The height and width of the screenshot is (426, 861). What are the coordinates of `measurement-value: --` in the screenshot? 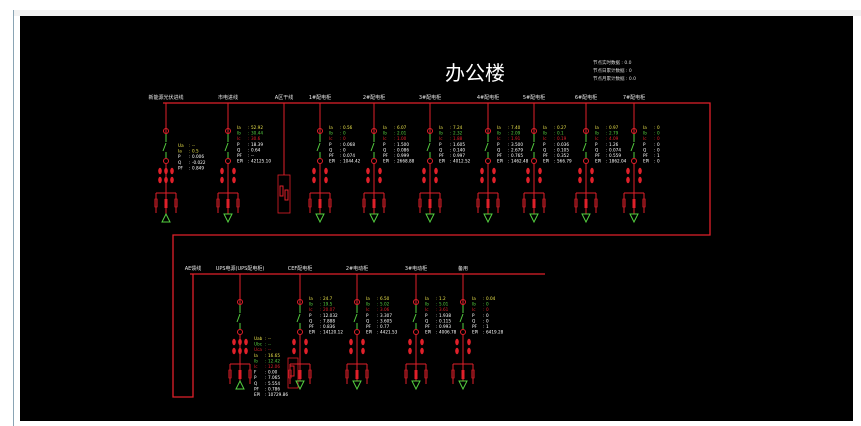 It's located at (253, 155).